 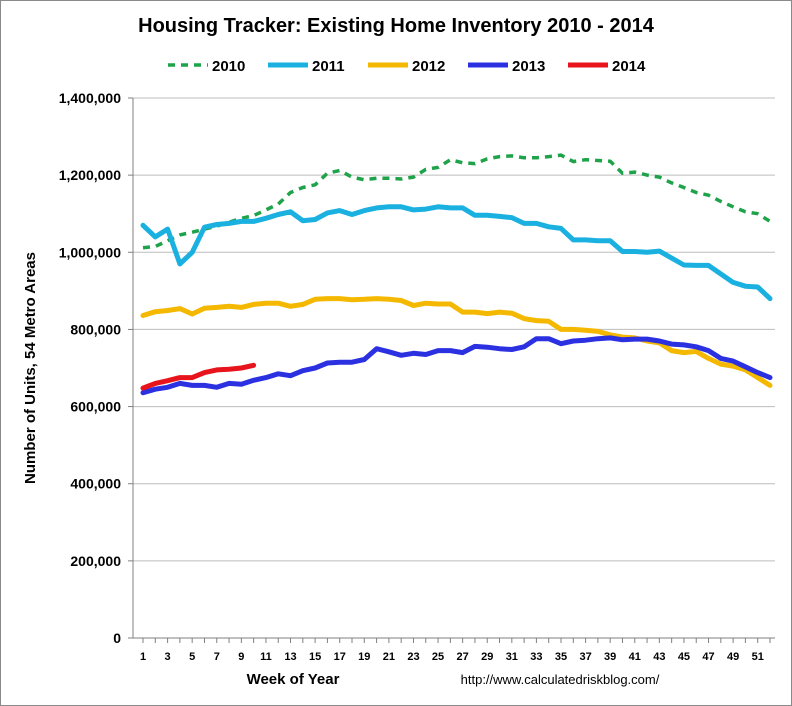 What do you see at coordinates (364, 657) in the screenshot?
I see `x-tick-label: 19` at bounding box center [364, 657].